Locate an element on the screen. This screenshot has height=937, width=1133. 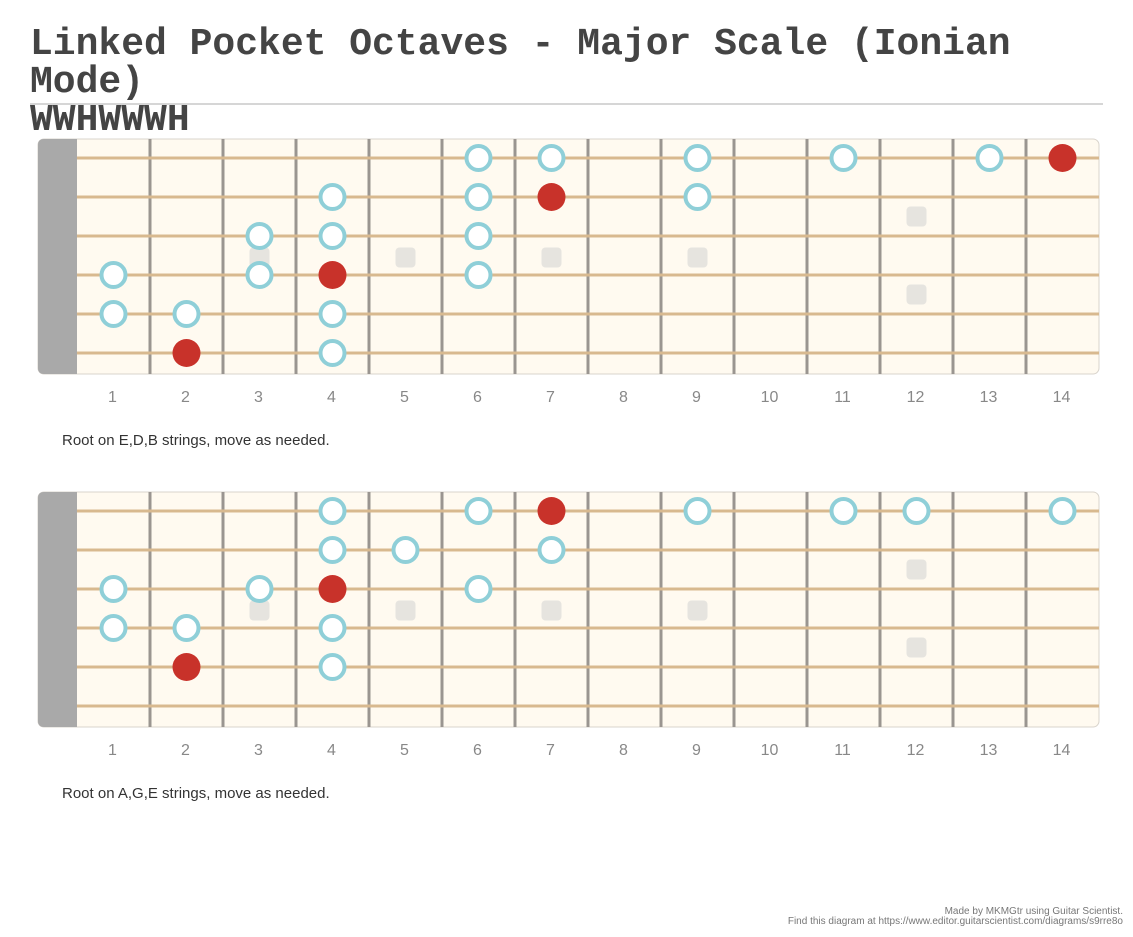
caption-1: Root on E,D,B strings, move as needed. is located at coordinates (196, 440).